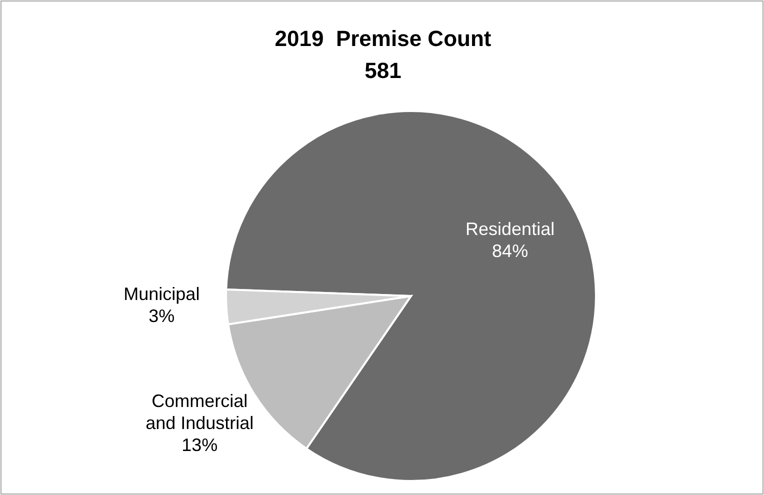 The height and width of the screenshot is (495, 764). Describe the element at coordinates (161, 316) in the screenshot. I see `data-label: 3%` at that location.